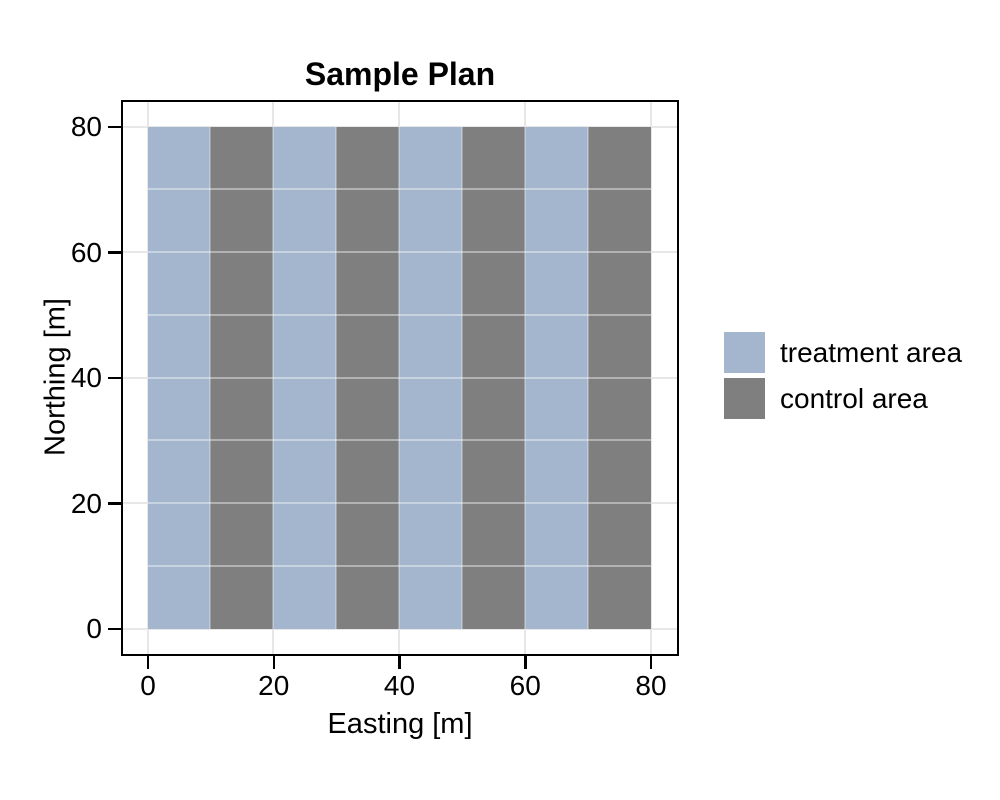 This screenshot has width=1000, height=800. Describe the element at coordinates (651, 685) in the screenshot. I see `x-tick-label: 80` at that location.